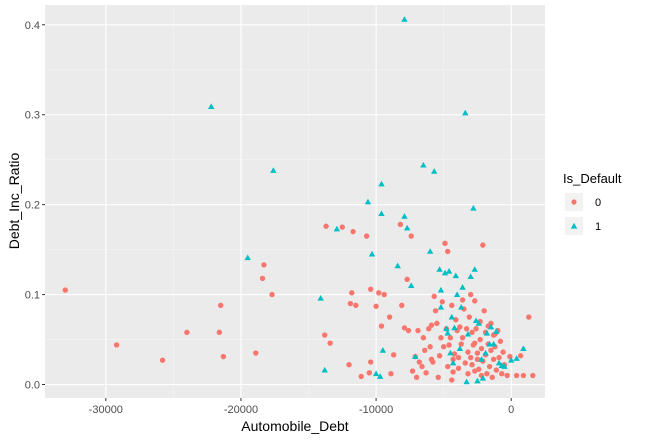  What do you see at coordinates (598, 203) in the screenshot?
I see `legend-label-0: 0` at bounding box center [598, 203].